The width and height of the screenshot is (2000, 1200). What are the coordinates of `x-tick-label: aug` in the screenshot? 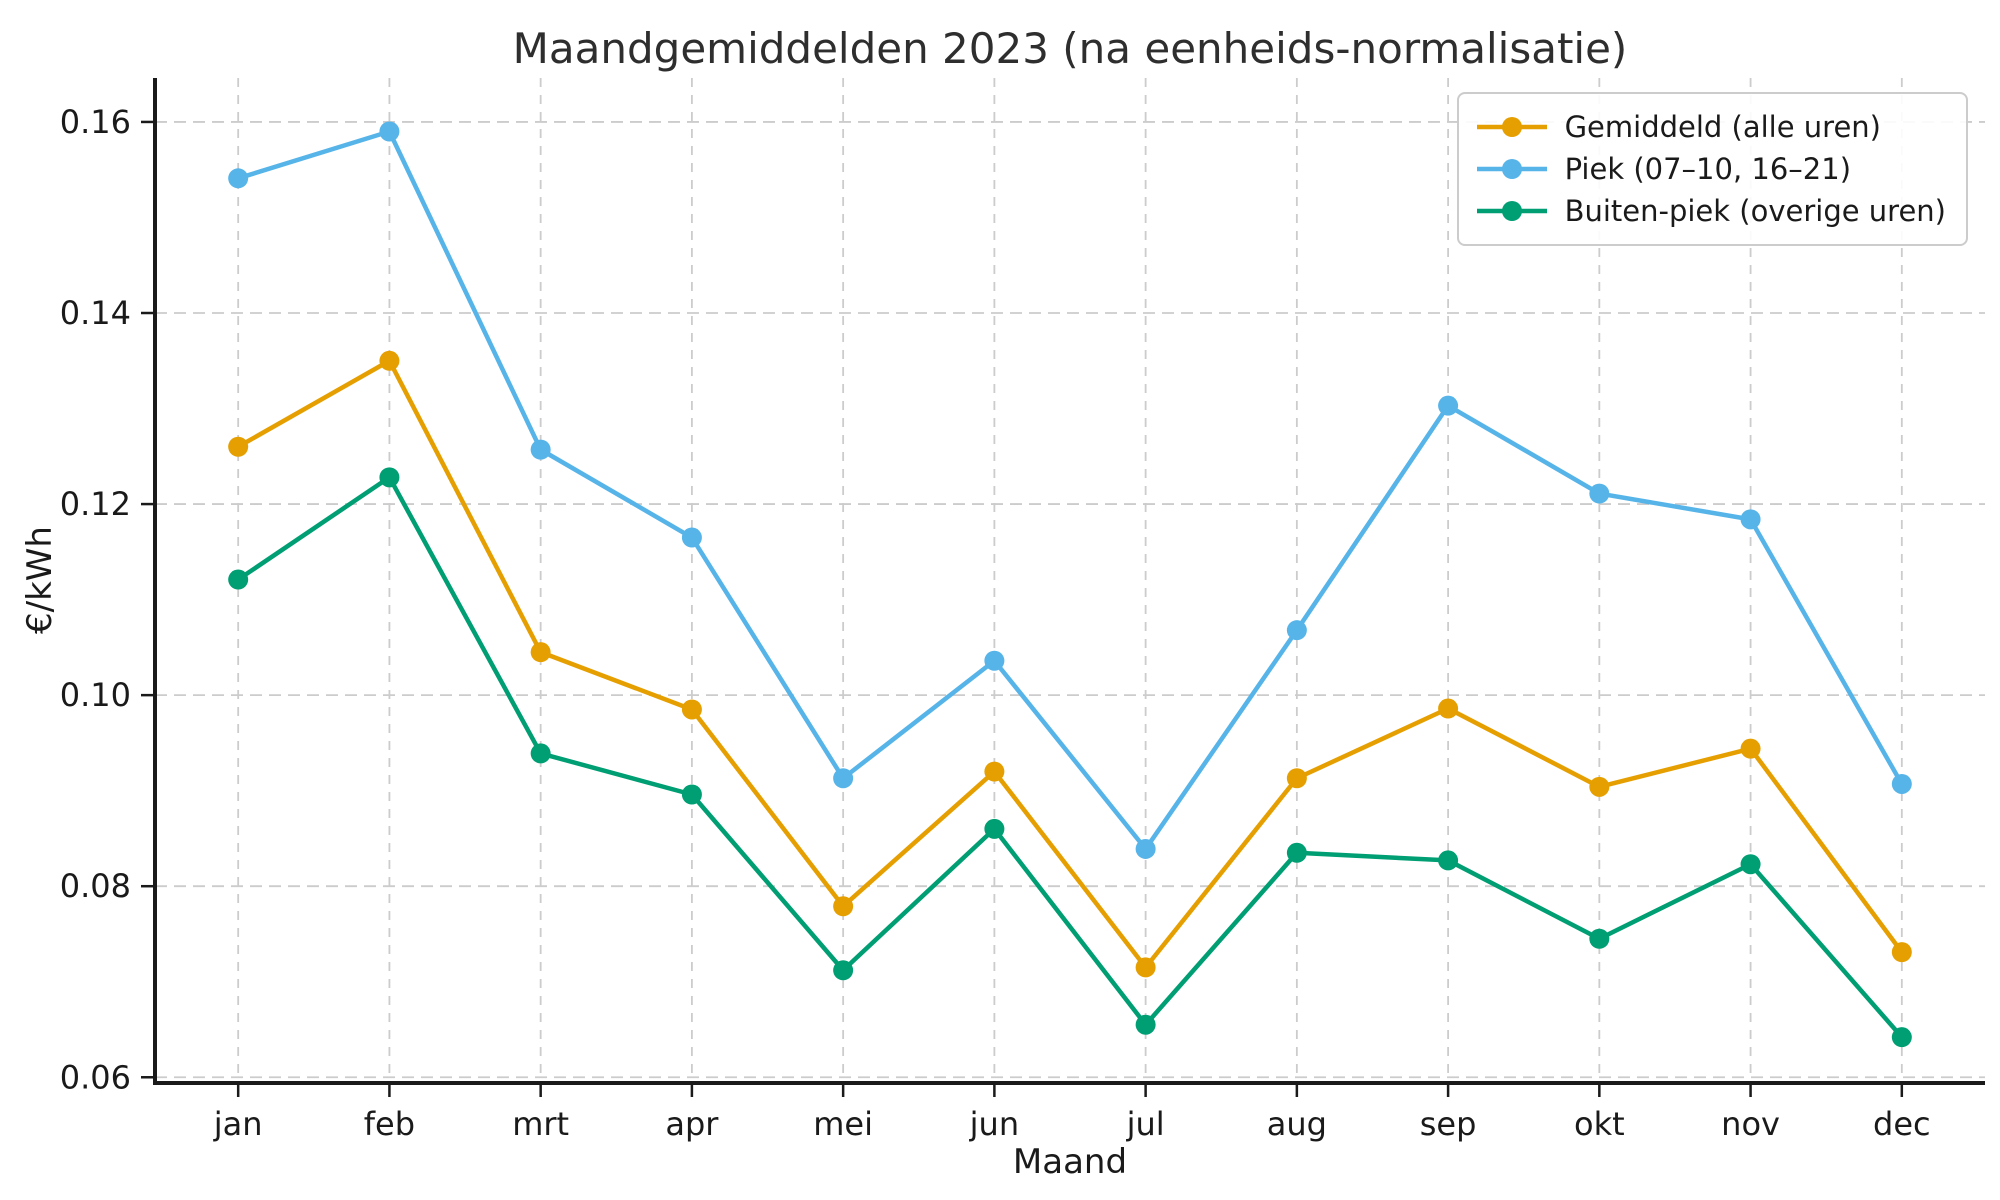 It's located at (1297, 1124).